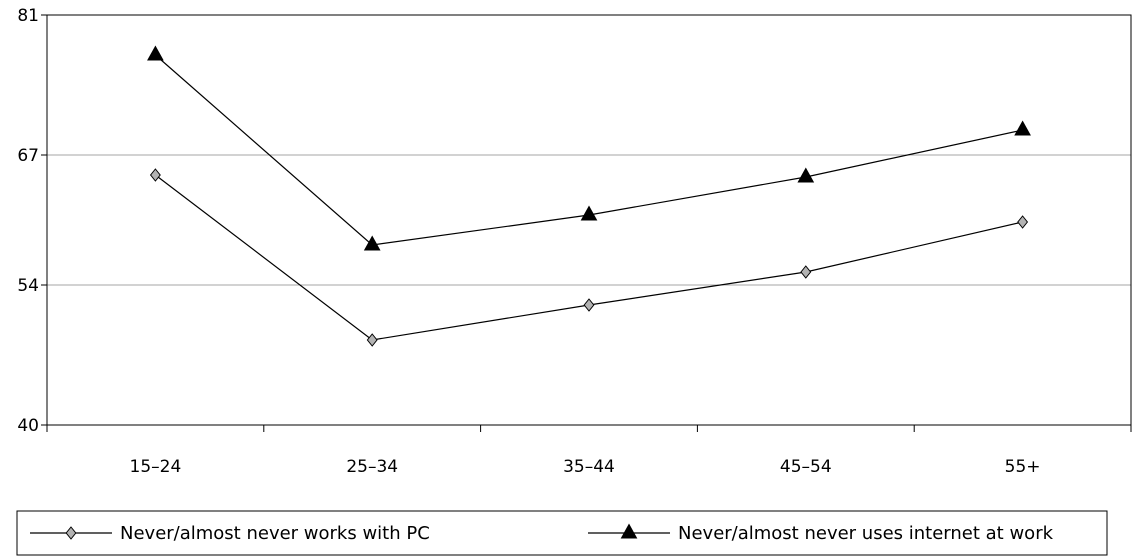  I want to click on legend-marker-triangle, so click(629, 531).